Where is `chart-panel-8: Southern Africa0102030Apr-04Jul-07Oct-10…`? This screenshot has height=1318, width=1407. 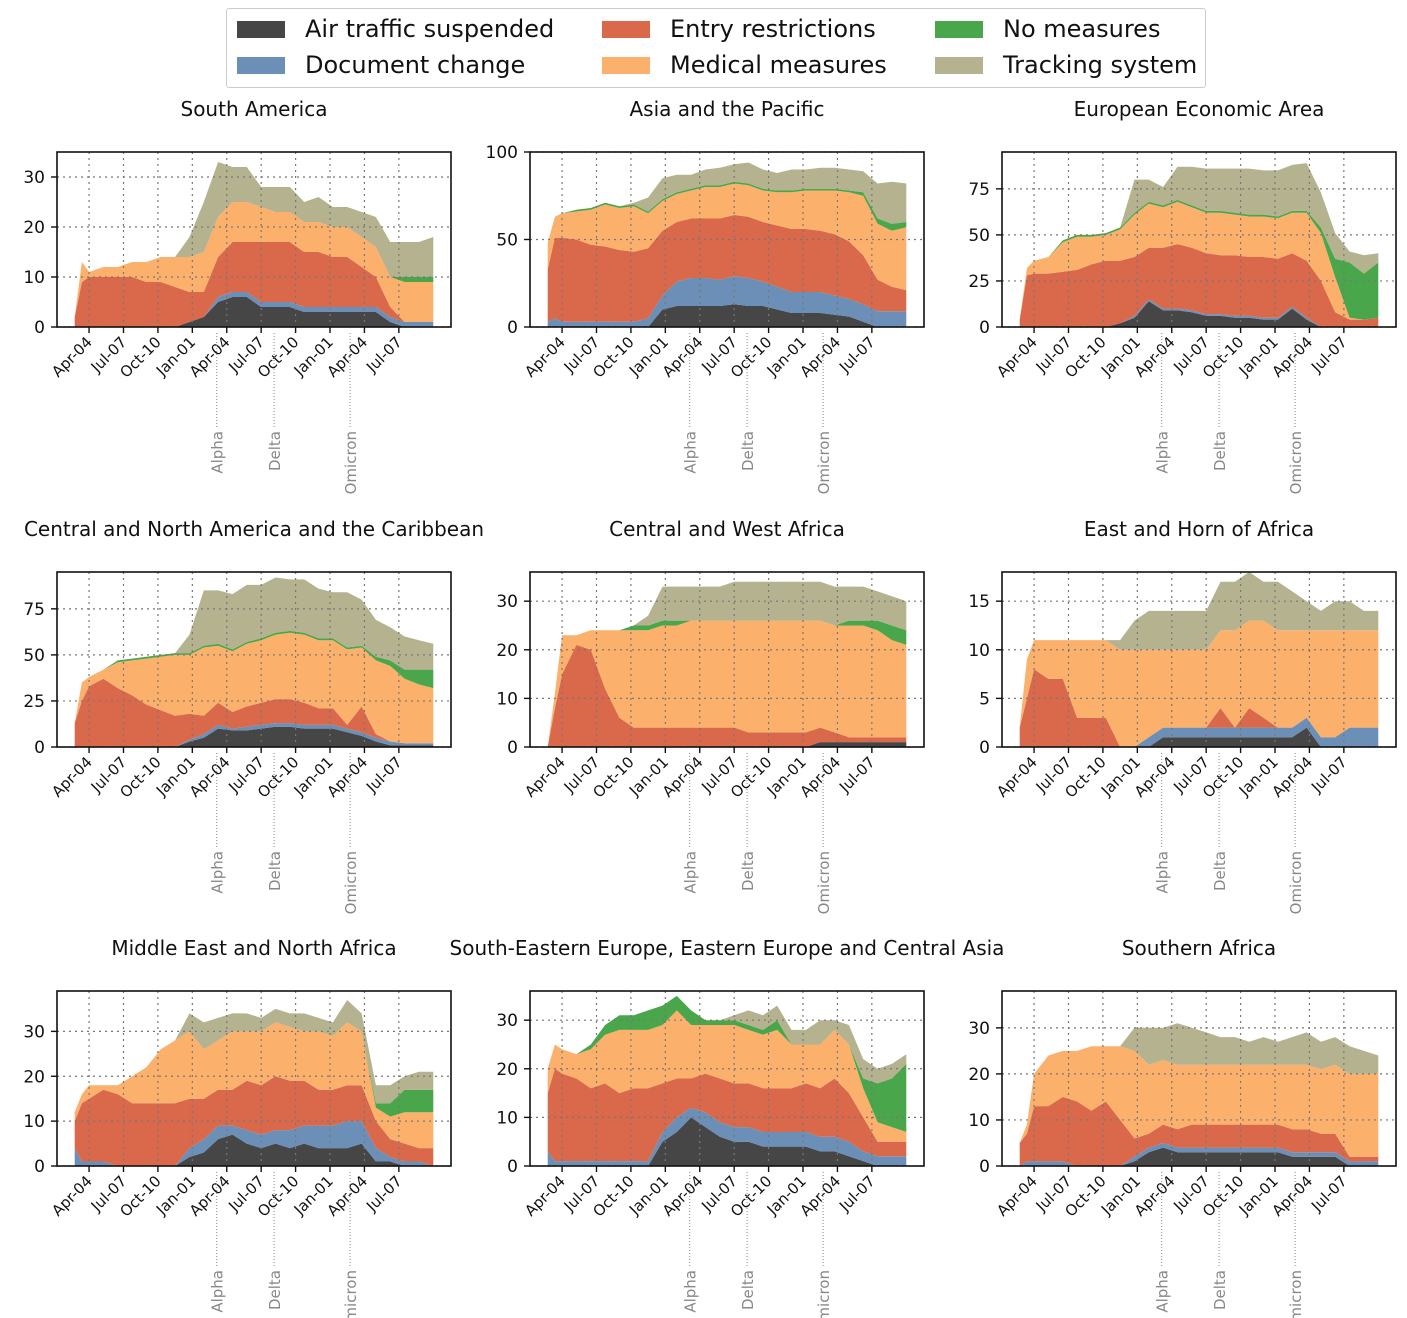
chart-panel-8: Southern Africa0102030Apr-04Jul-07Oct-10… is located at coordinates (1182, 1127).